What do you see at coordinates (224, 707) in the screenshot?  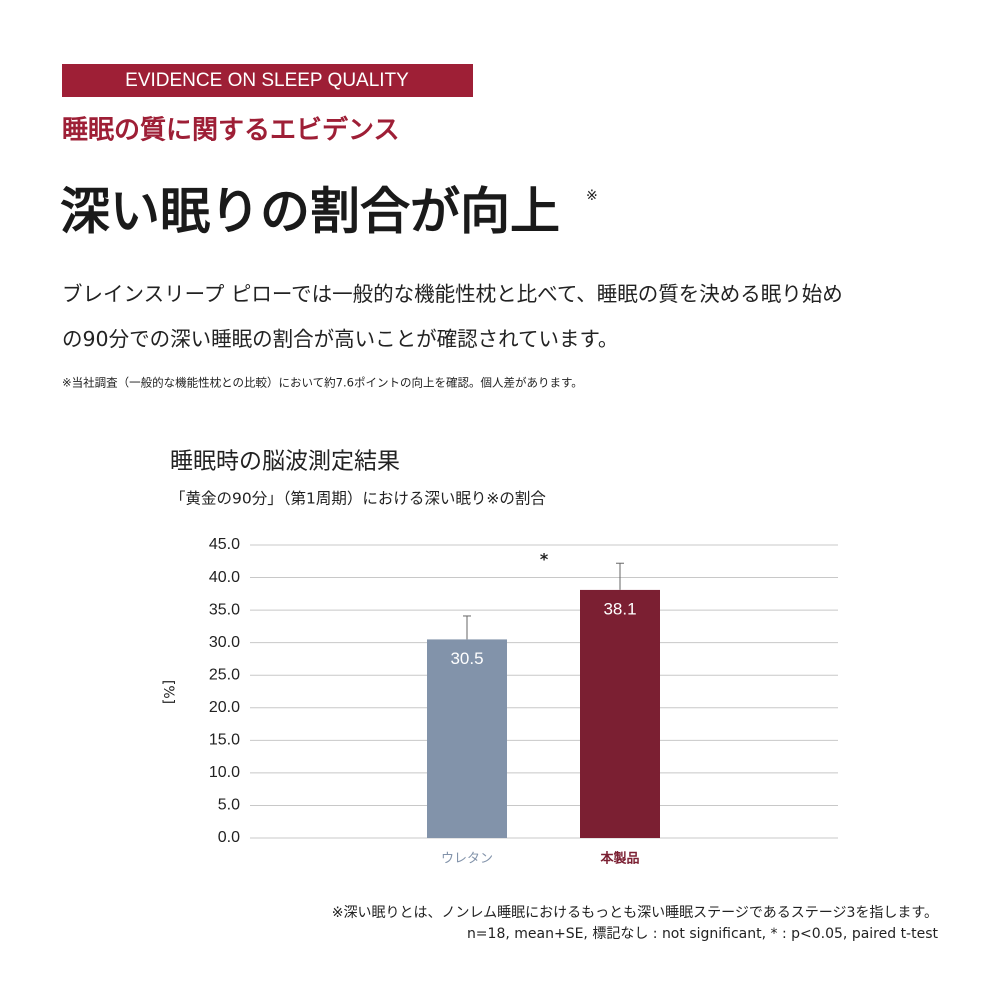 I see `y-tick-label: 20.0` at bounding box center [224, 707].